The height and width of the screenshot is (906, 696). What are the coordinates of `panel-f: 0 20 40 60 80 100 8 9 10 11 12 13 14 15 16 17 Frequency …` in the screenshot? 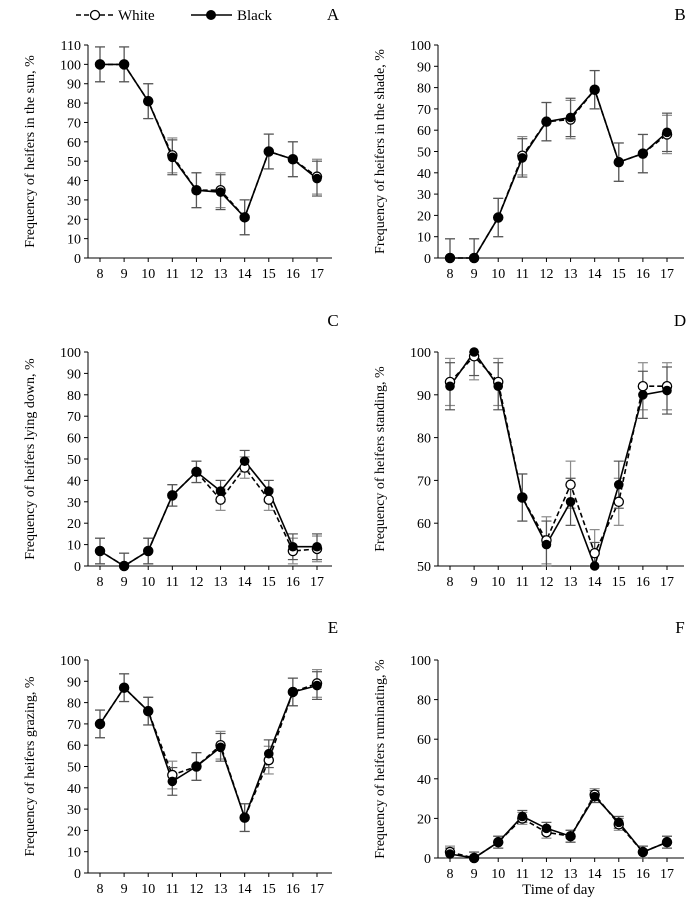 It's located at (529, 758).